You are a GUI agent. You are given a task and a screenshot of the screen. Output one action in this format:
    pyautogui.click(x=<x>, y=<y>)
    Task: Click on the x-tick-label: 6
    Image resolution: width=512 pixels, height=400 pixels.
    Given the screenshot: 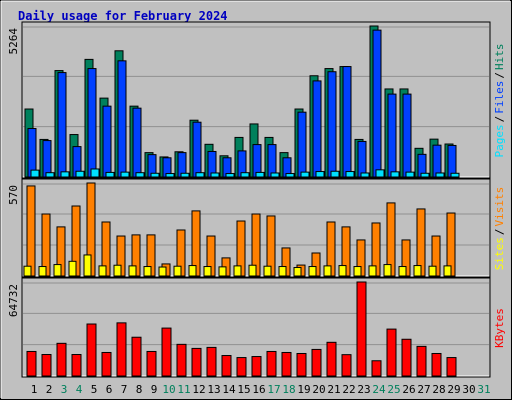 What is the action you would take?
    pyautogui.click(x=109, y=389)
    